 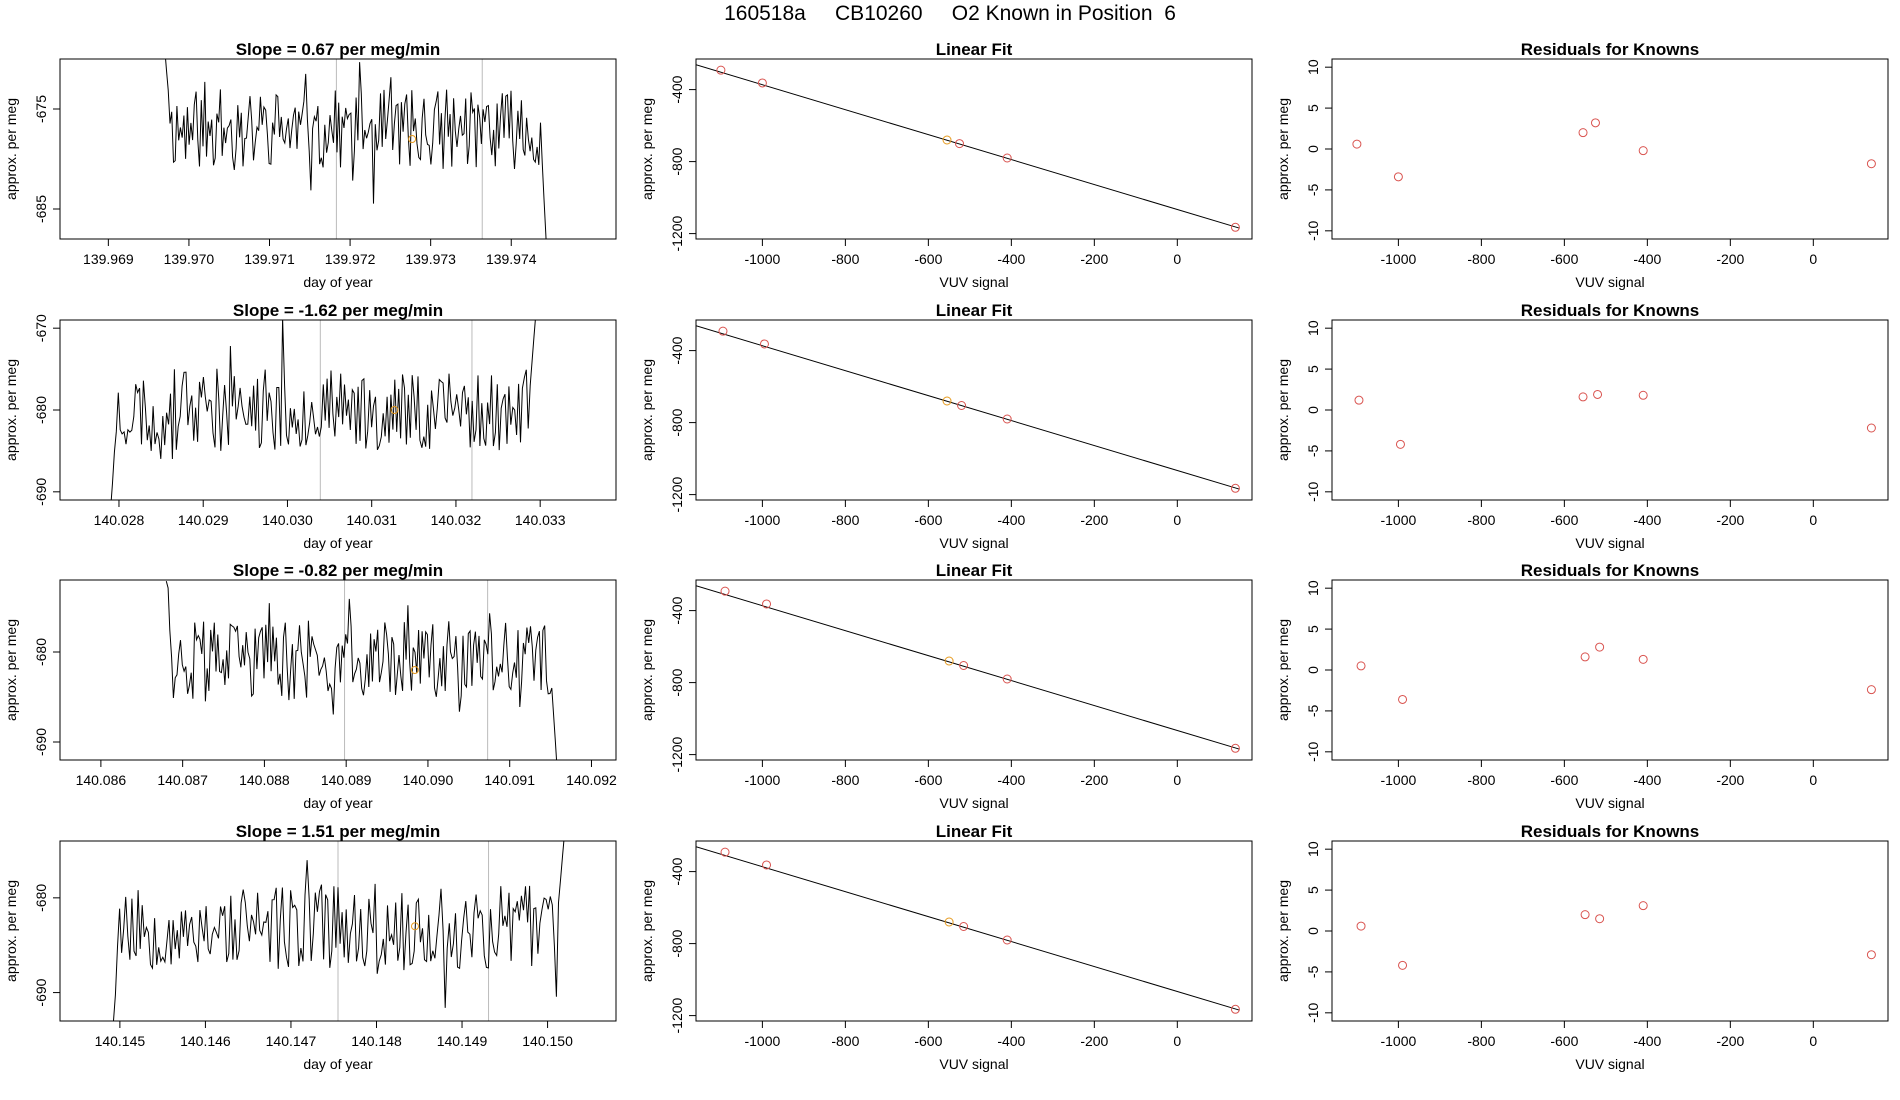 What do you see at coordinates (462, 1041) in the screenshot?
I see `x-tick-label: 140.149` at bounding box center [462, 1041].